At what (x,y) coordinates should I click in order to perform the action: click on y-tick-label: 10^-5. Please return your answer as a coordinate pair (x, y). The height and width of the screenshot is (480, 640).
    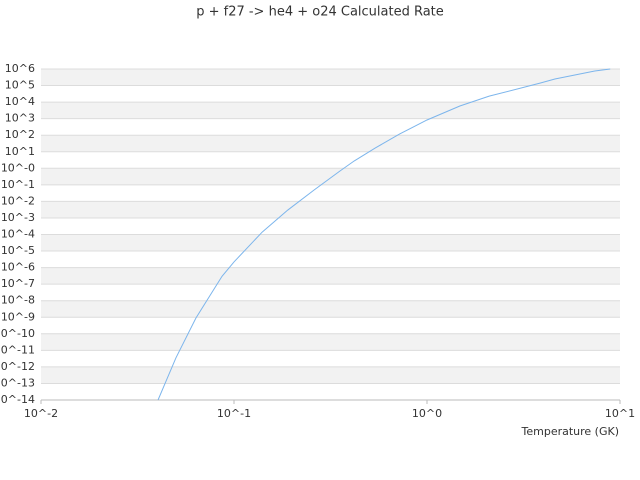
    Looking at the image, I should click on (18, 250).